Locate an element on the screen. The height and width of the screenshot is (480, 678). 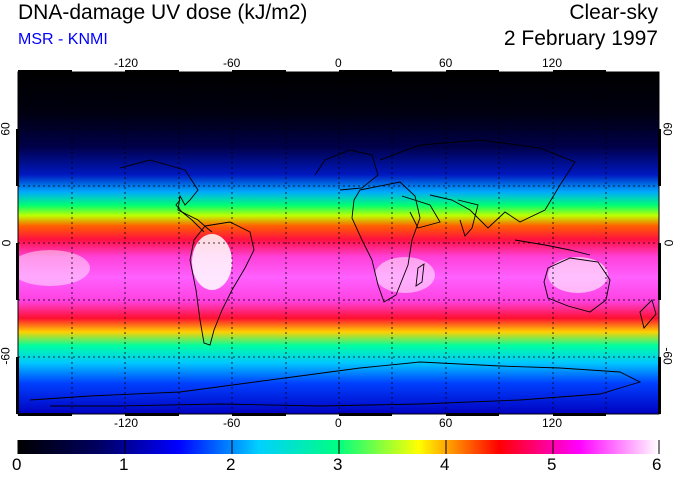
coast-madagascar is located at coordinates (420, 275).